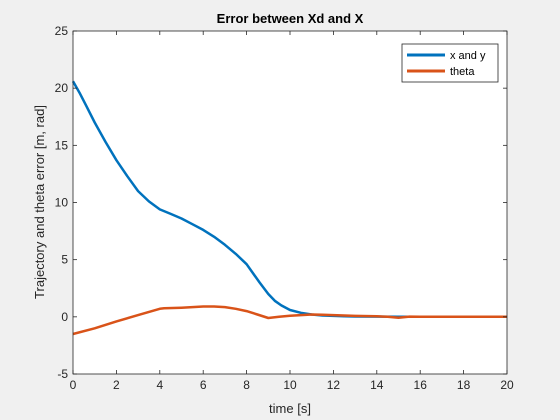 This screenshot has height=420, width=560. Describe the element at coordinates (62, 145) in the screenshot. I see `y-tick-label: 15` at that location.